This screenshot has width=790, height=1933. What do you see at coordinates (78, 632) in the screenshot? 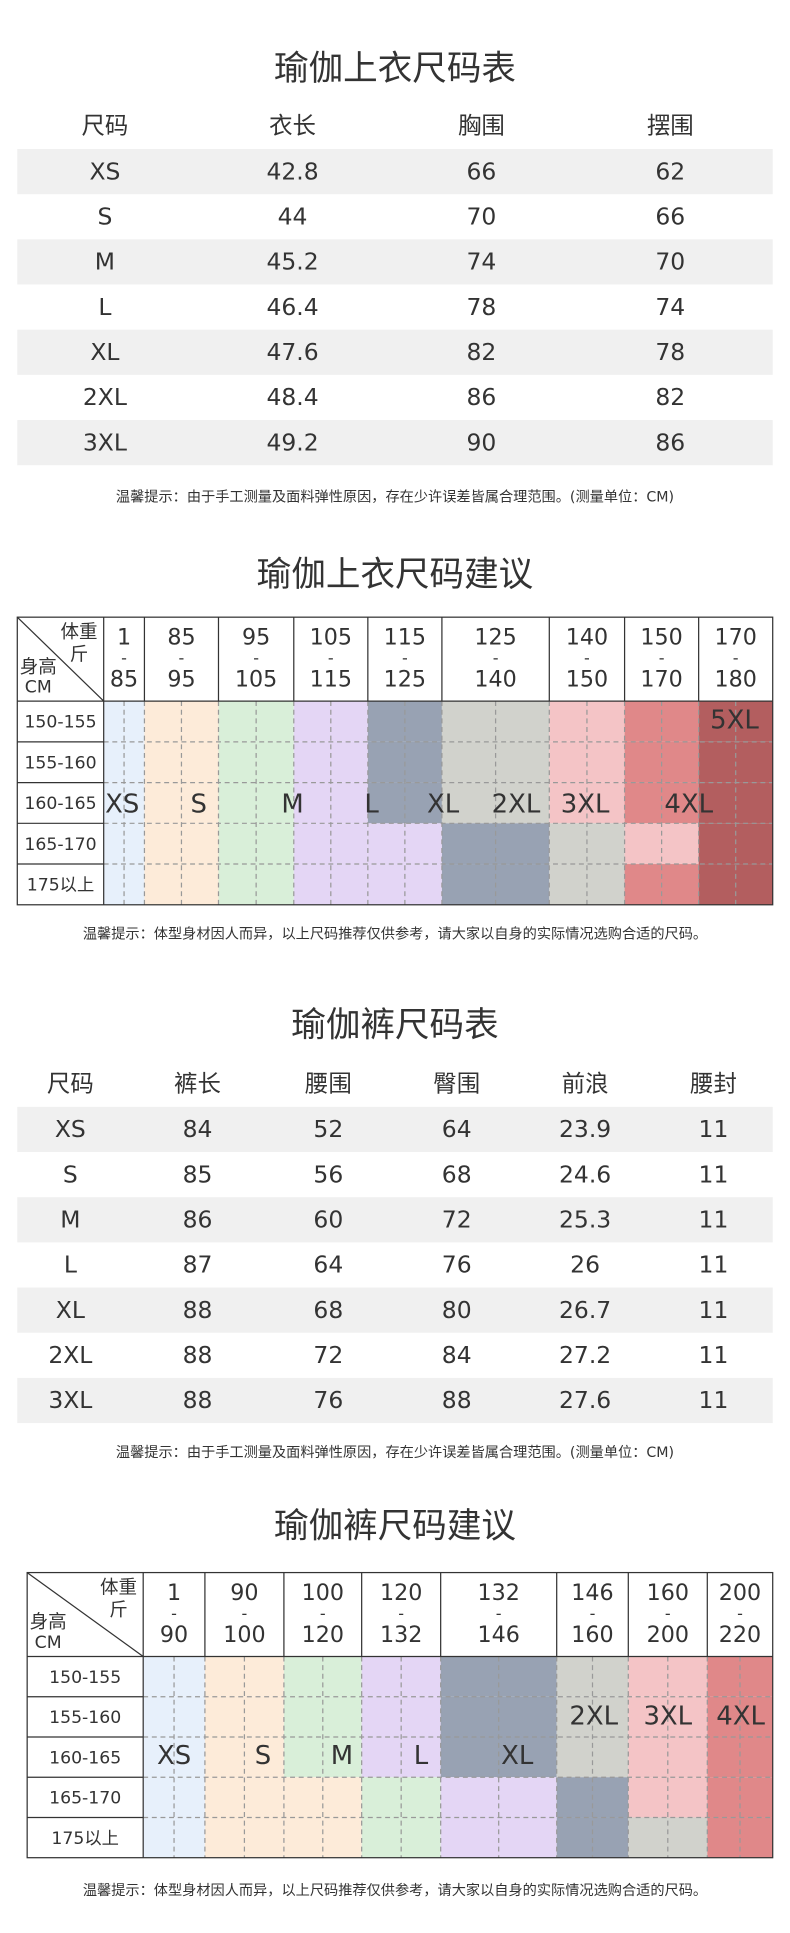
I see `corner-weight: 体重` at bounding box center [78, 632].